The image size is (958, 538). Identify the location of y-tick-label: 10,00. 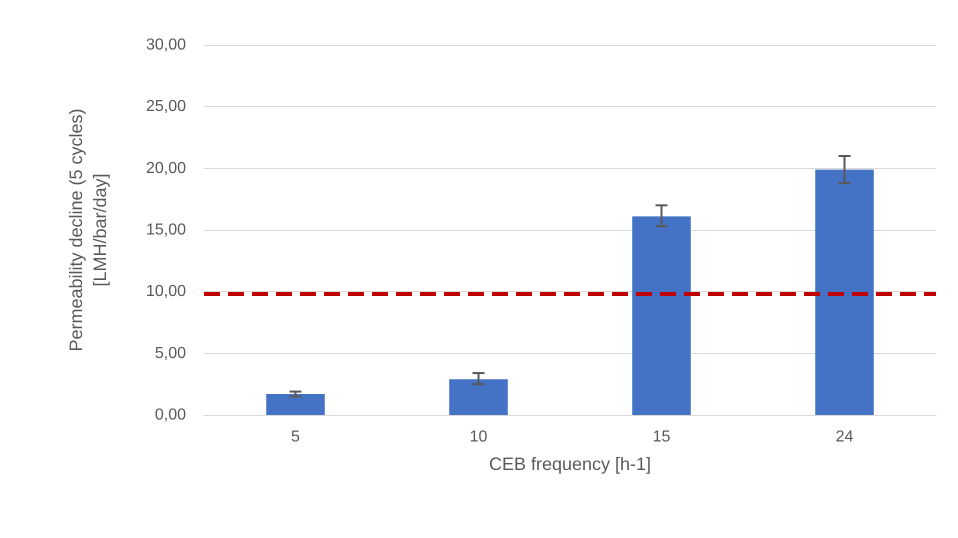
(166, 291).